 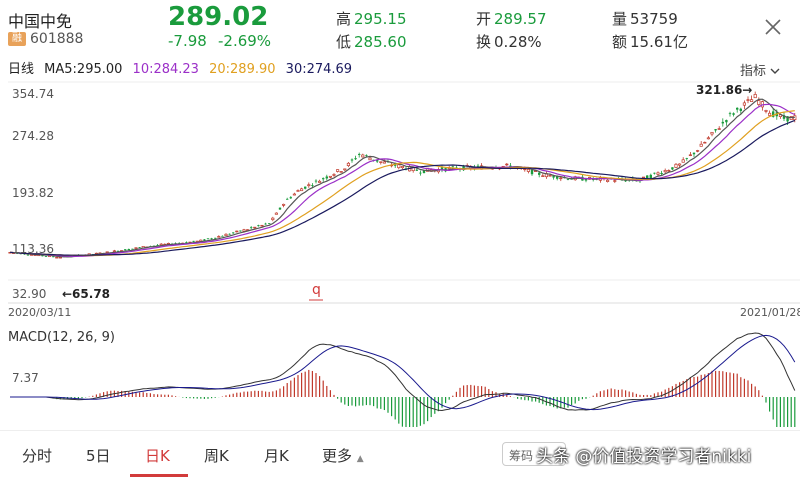 I want to click on current-price: 289.02, so click(x=218, y=17).